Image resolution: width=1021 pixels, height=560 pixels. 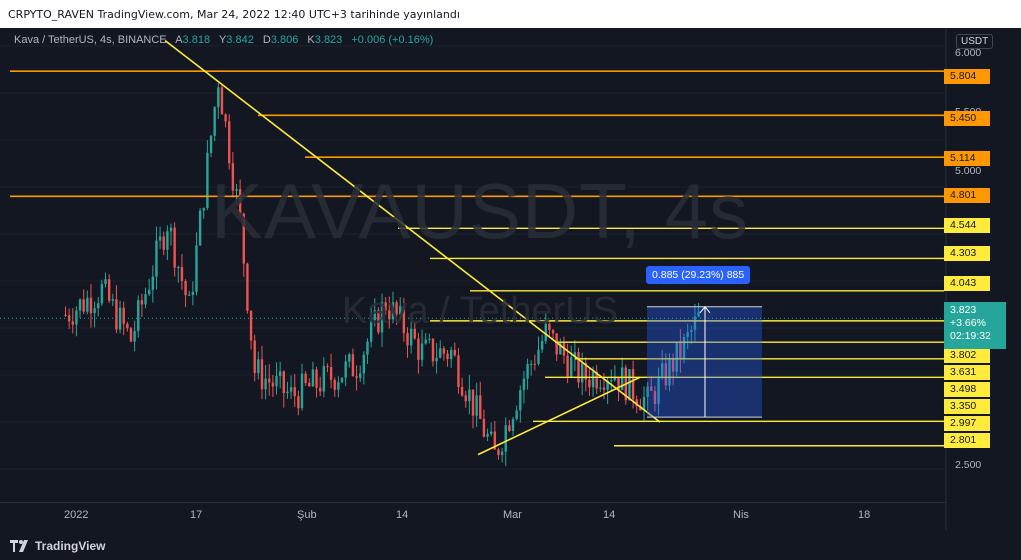 What do you see at coordinates (698, 275) in the screenshot?
I see `measure-label: 0.885 (29.23%) 885` at bounding box center [698, 275].